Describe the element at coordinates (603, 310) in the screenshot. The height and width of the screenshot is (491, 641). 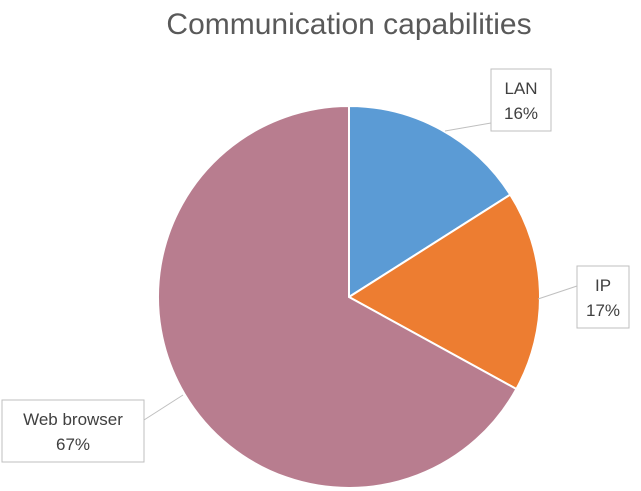
I see `label-value-ip: 17%` at that location.